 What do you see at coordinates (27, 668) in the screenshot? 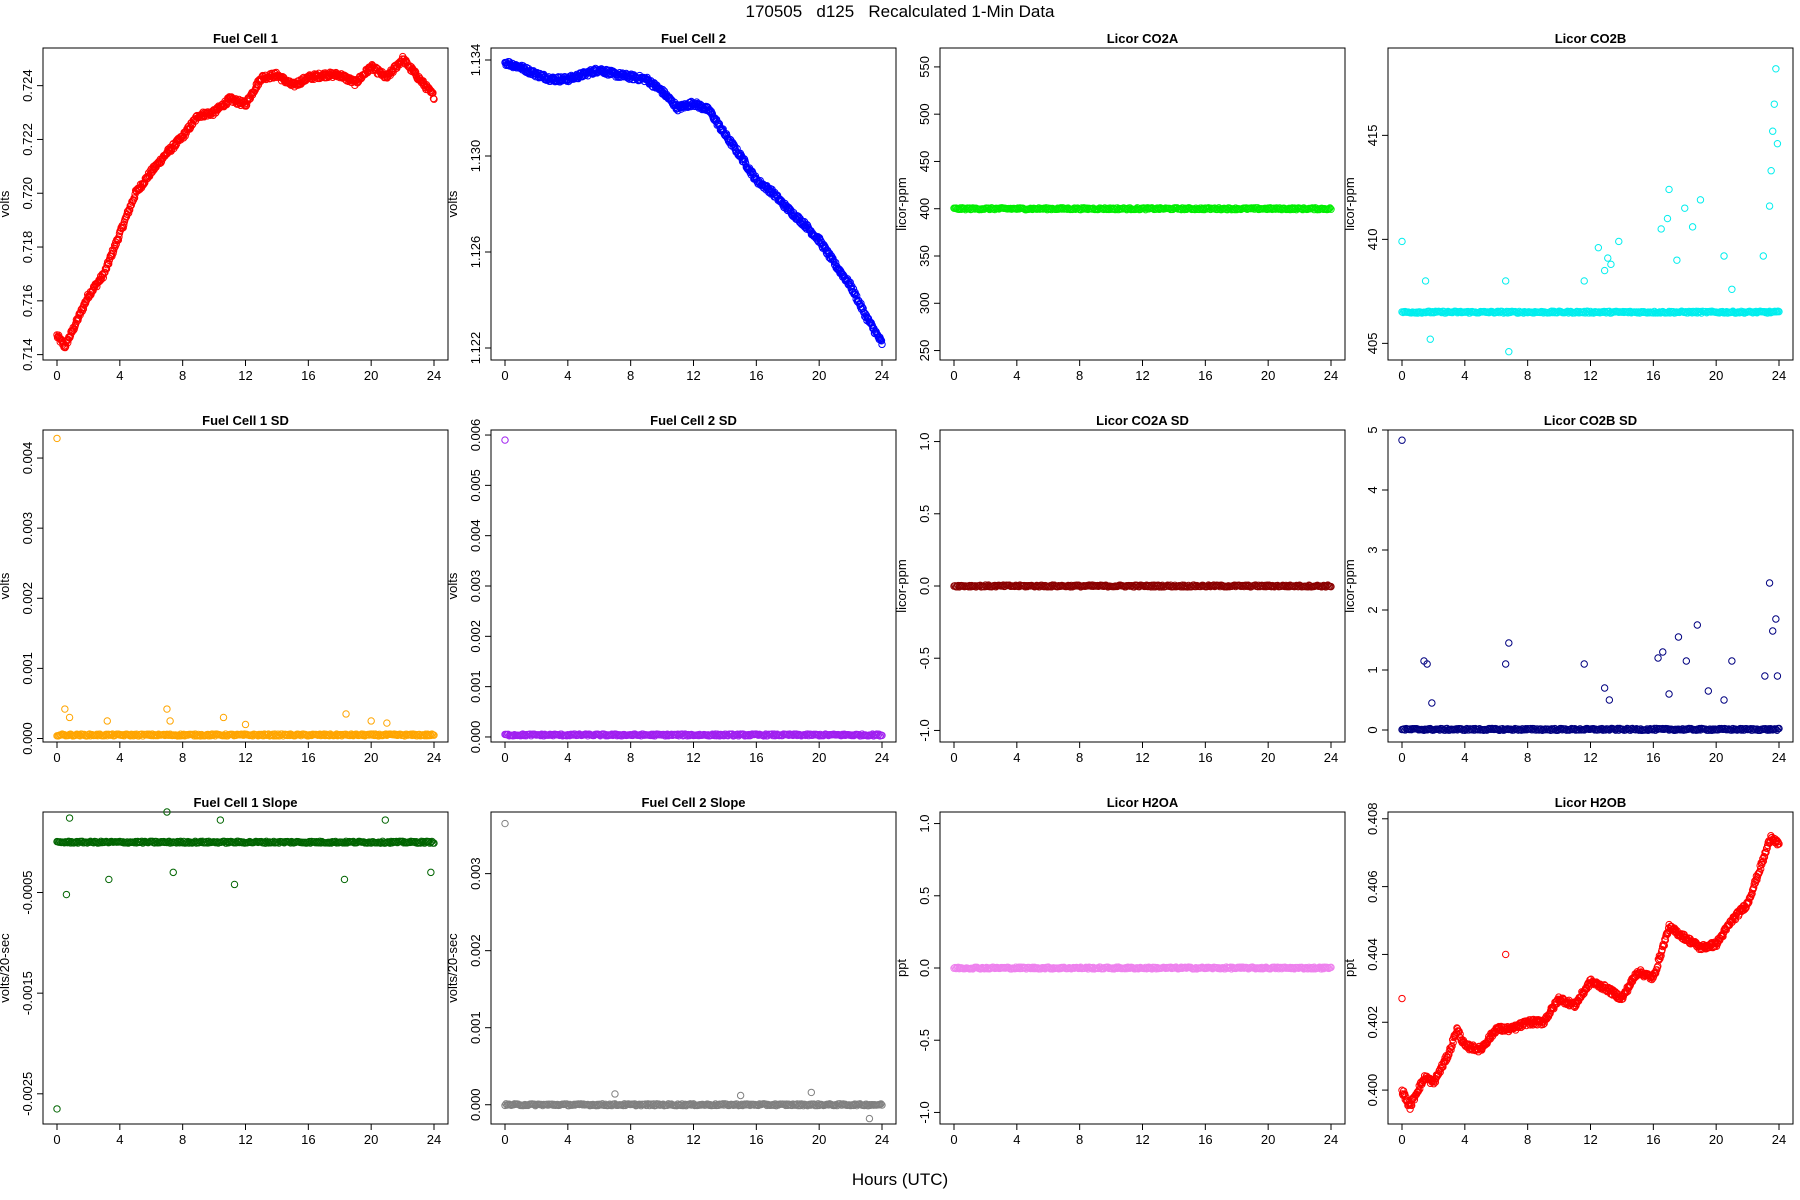
I see `y-tick-label: 0.001` at bounding box center [27, 668].